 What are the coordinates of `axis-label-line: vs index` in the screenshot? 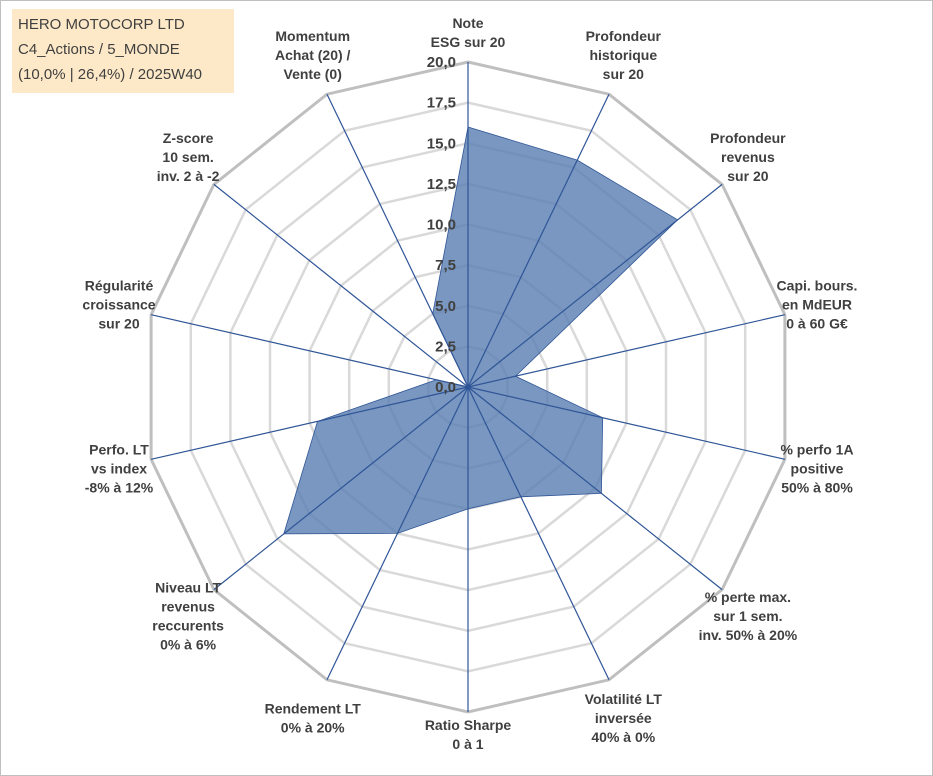 It's located at (119, 468).